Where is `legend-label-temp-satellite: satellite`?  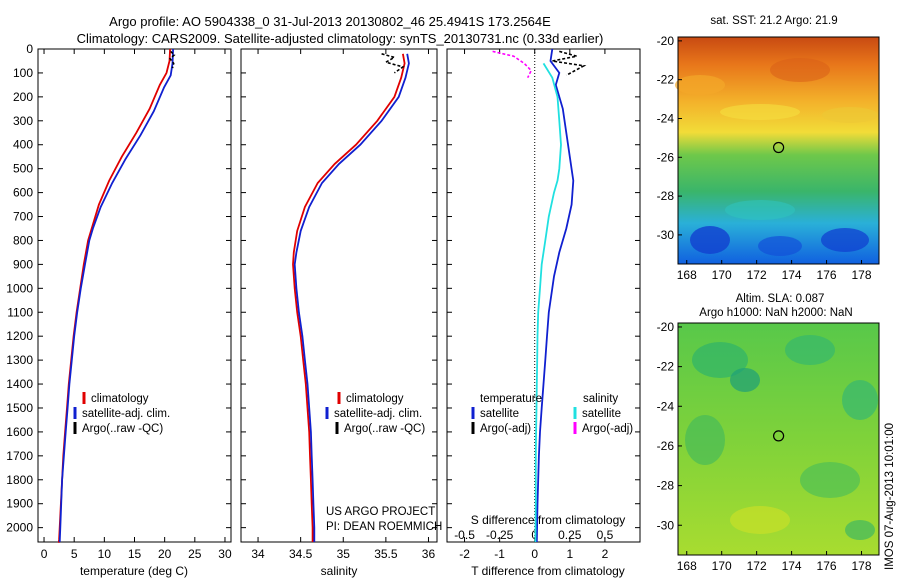 legend-label-temp-satellite: satellite is located at coordinates (499, 414).